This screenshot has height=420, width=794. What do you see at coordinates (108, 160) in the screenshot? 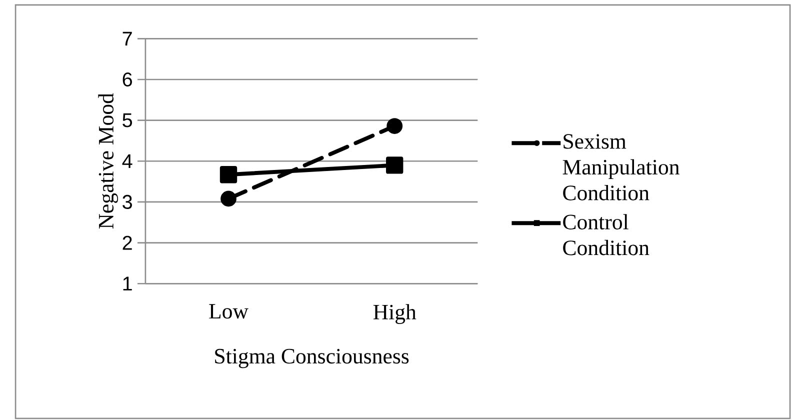
I see `y-axis-title: Negative Mood` at bounding box center [108, 160].